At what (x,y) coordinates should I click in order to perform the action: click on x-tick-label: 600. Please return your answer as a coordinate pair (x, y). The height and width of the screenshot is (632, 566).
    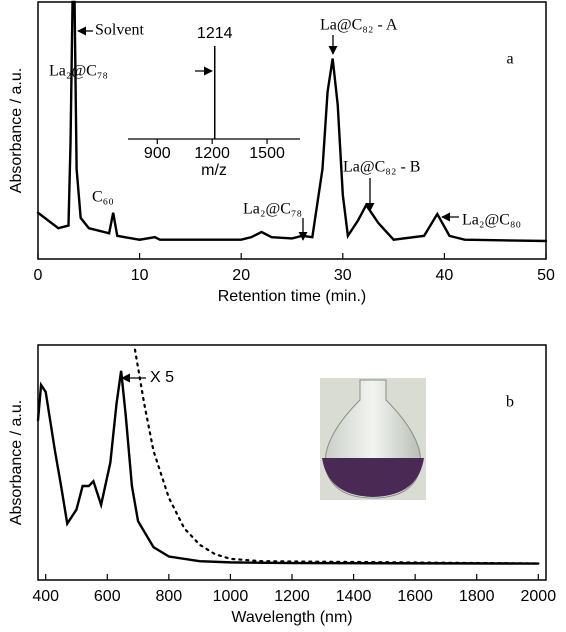
    Looking at the image, I should click on (107, 596).